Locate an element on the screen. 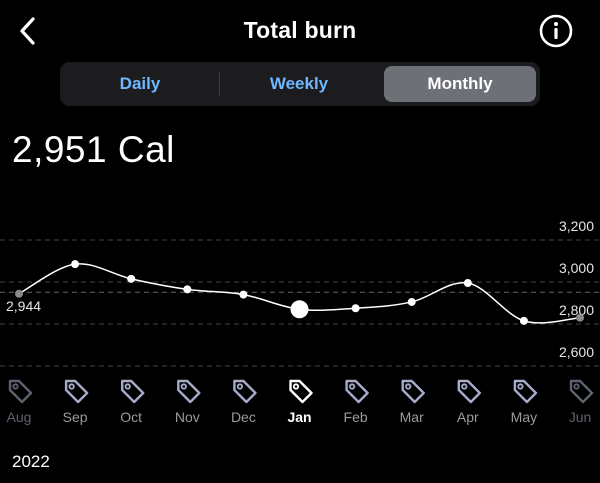 This screenshot has height=483, width=600. y-tick-label: 2,800 is located at coordinates (576, 310).